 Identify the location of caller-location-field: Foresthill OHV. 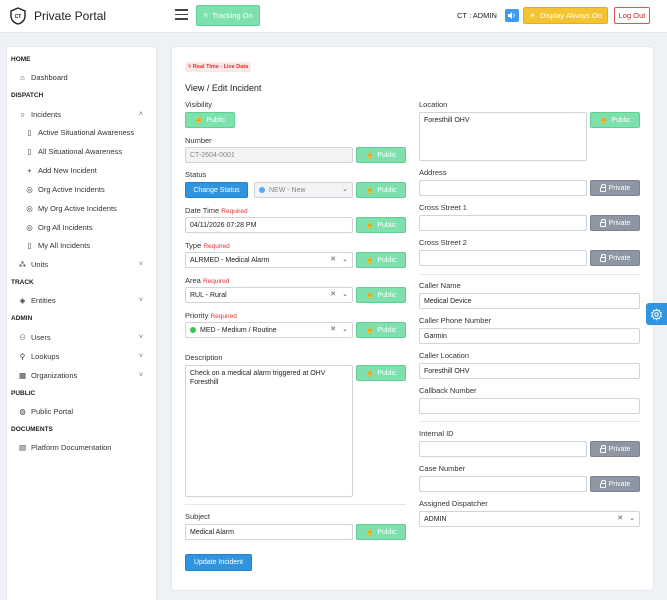
(529, 371).